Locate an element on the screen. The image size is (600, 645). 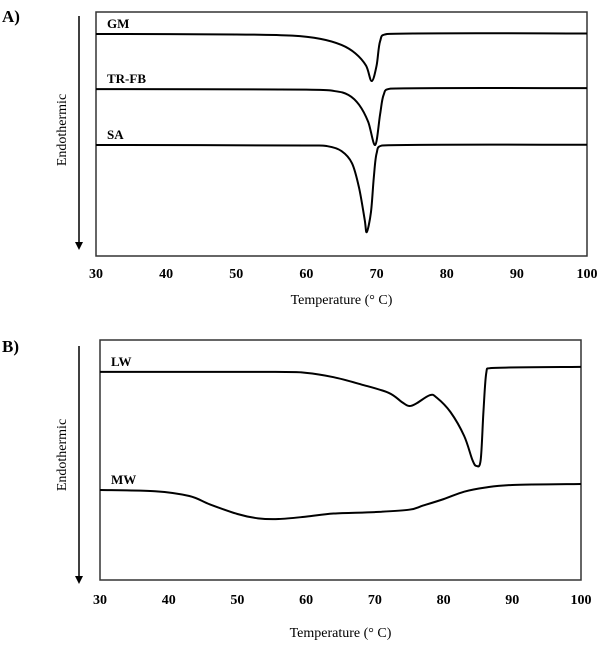
panel-1-x-tick-label: 90 is located at coordinates (512, 600).